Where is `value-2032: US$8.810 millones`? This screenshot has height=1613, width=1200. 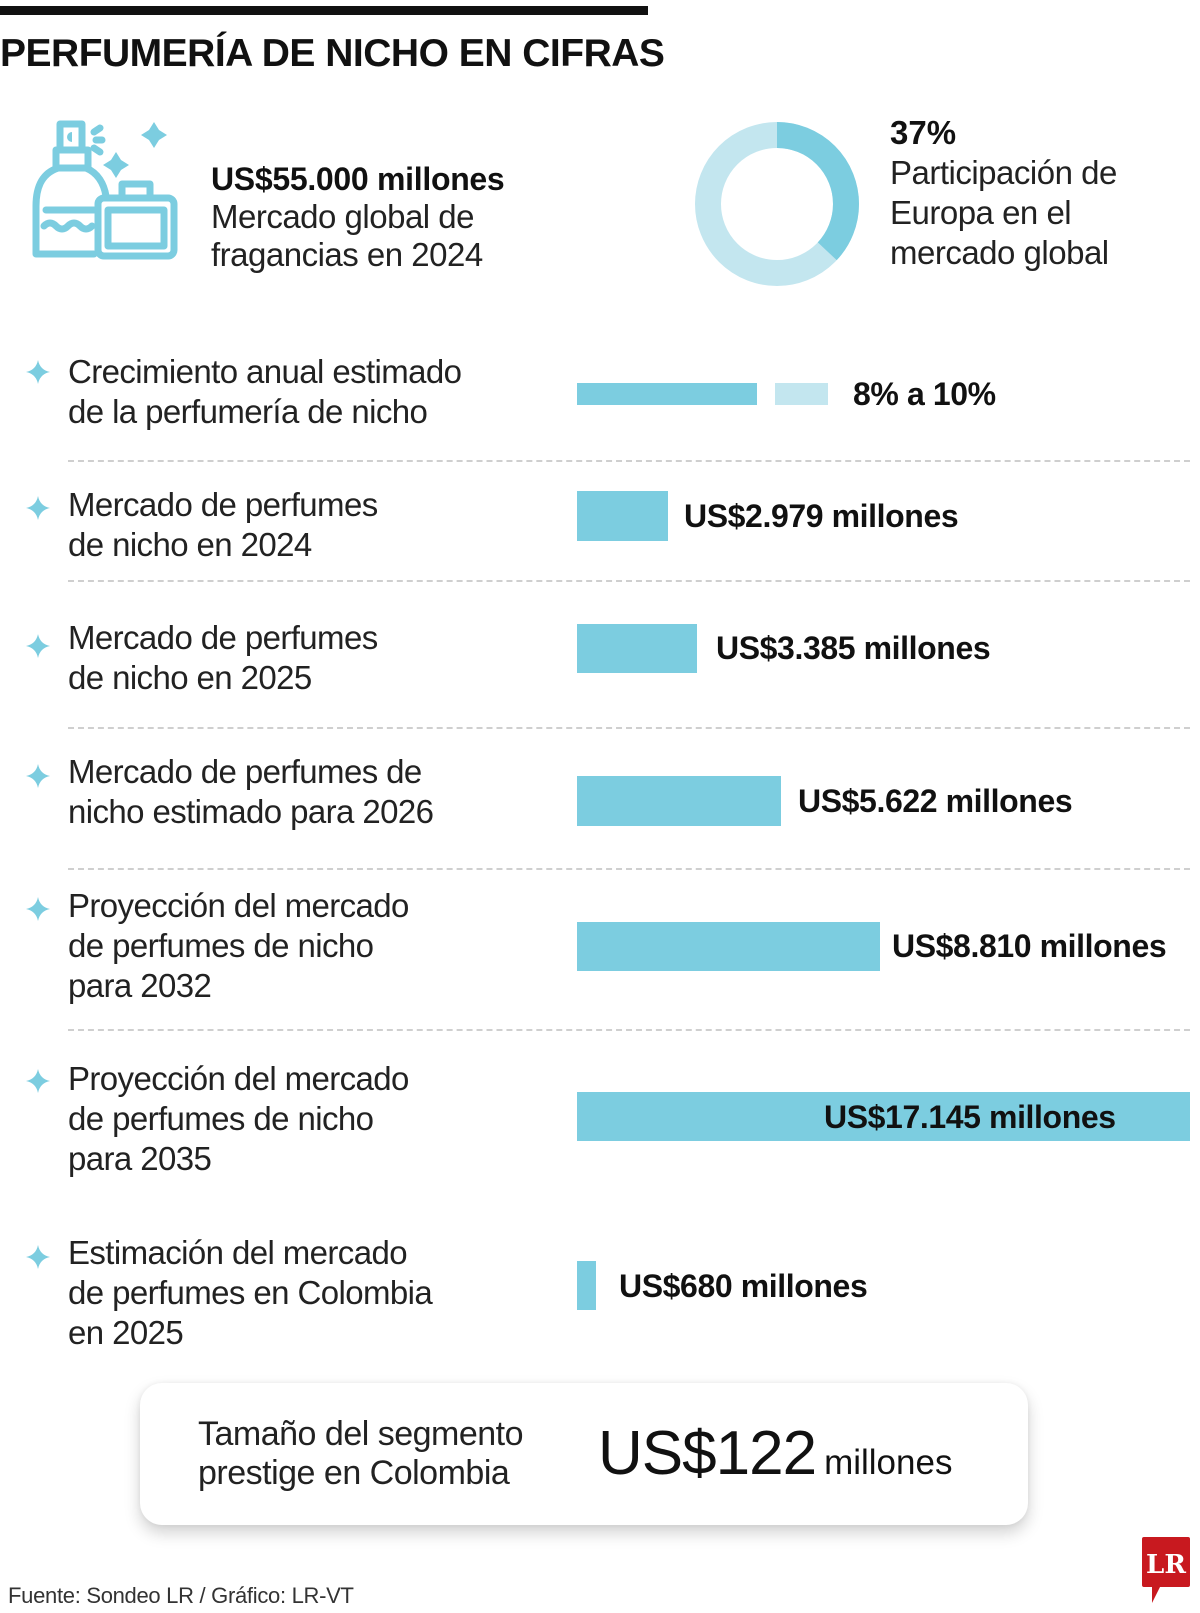
value-2032: US$8.810 millones is located at coordinates (1029, 946).